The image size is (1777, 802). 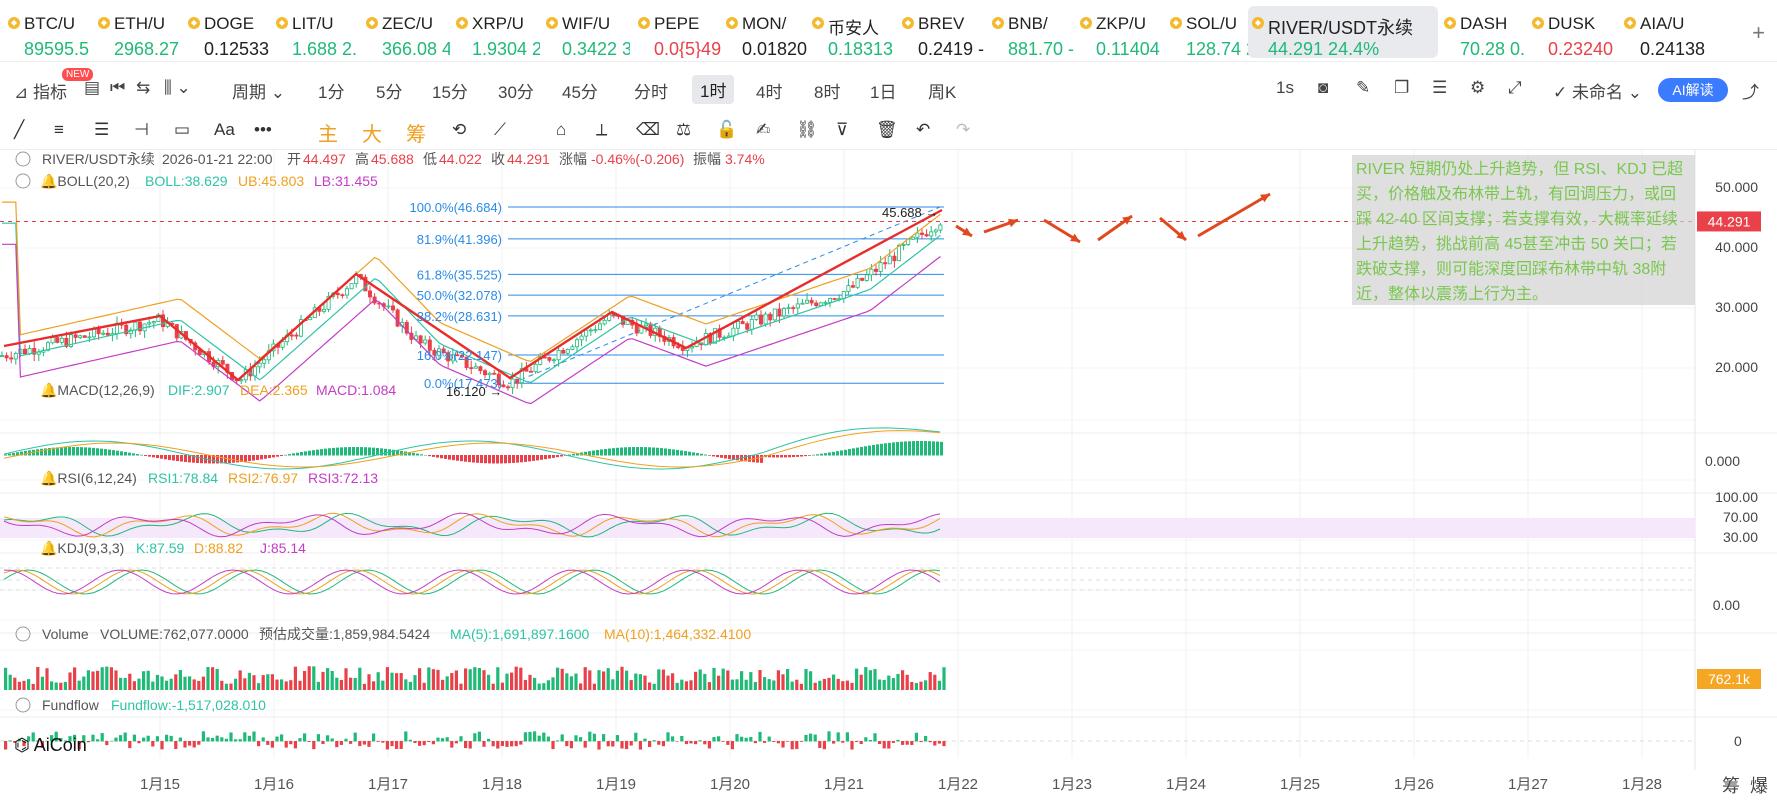 What do you see at coordinates (1572, 32) in the screenshot?
I see `ticker-tab-16: ◆ DUSK 0.23240` at bounding box center [1572, 32].